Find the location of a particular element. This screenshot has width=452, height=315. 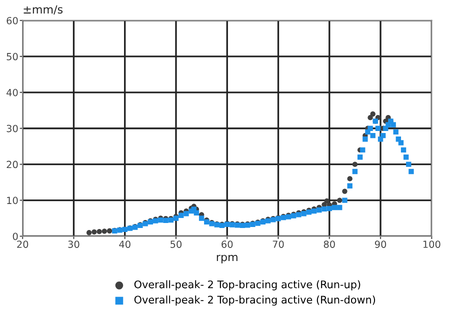

x-tick-label: 30 is located at coordinates (74, 244).